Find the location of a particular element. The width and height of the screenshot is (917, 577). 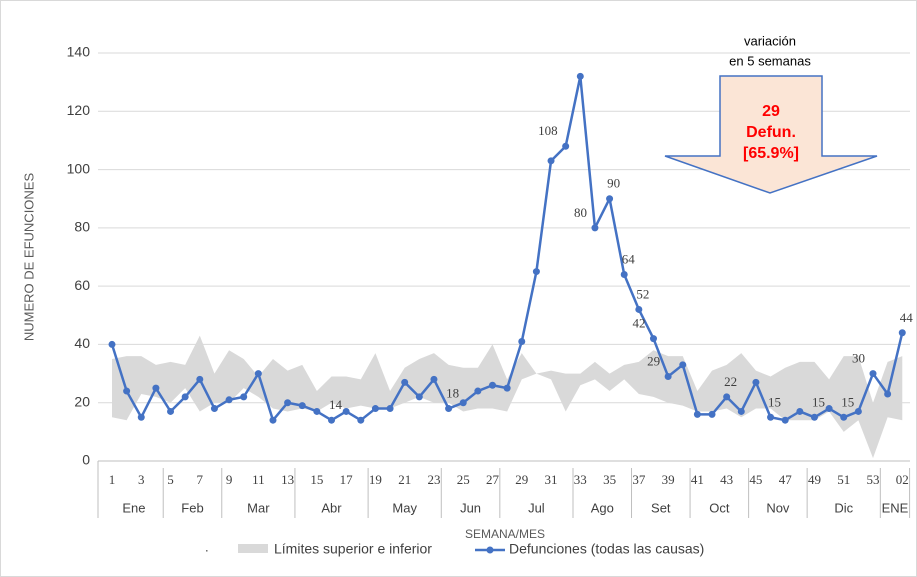

month-label: Mar is located at coordinates (258, 507).